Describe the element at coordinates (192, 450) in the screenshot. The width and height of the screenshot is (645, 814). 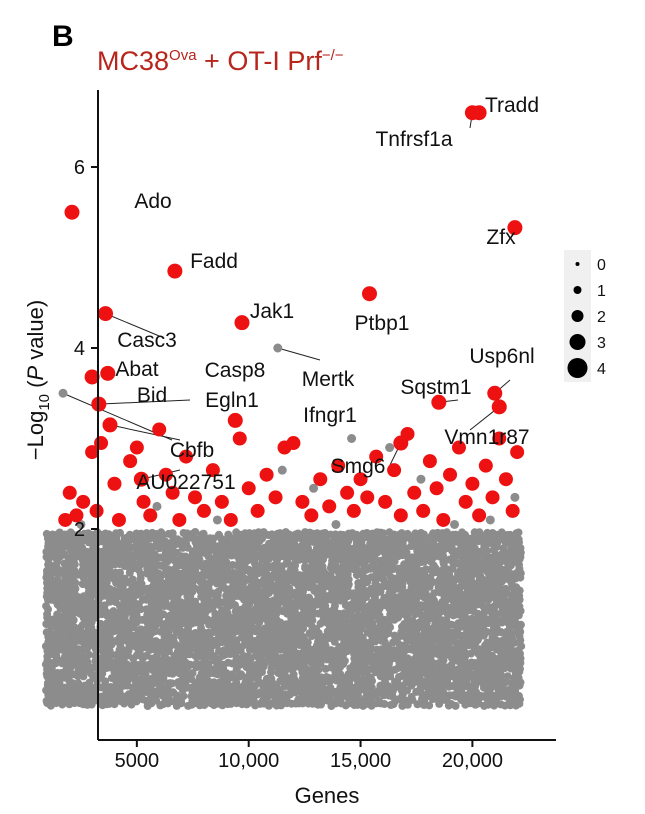
I see `gene-label-cbfb: Cbfb` at that location.